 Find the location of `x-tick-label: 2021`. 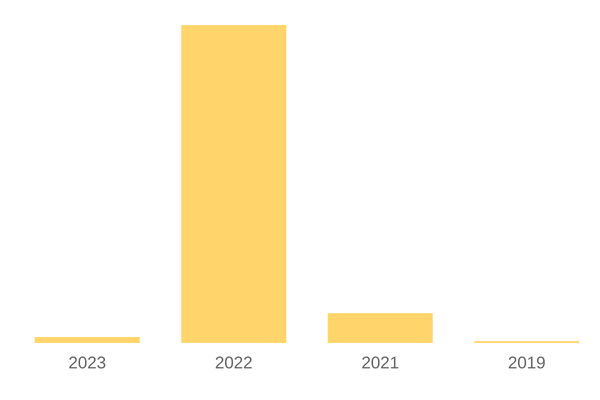

x-tick-label: 2021 is located at coordinates (380, 362).